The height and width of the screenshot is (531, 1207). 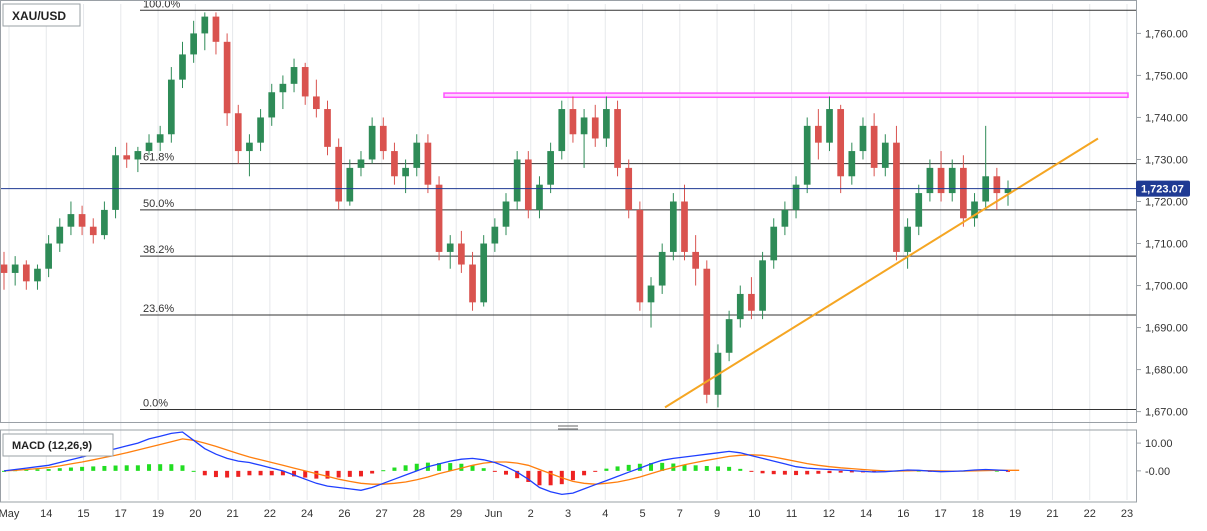 What do you see at coordinates (866, 514) in the screenshot?
I see `x-tick-label: 14` at bounding box center [866, 514].